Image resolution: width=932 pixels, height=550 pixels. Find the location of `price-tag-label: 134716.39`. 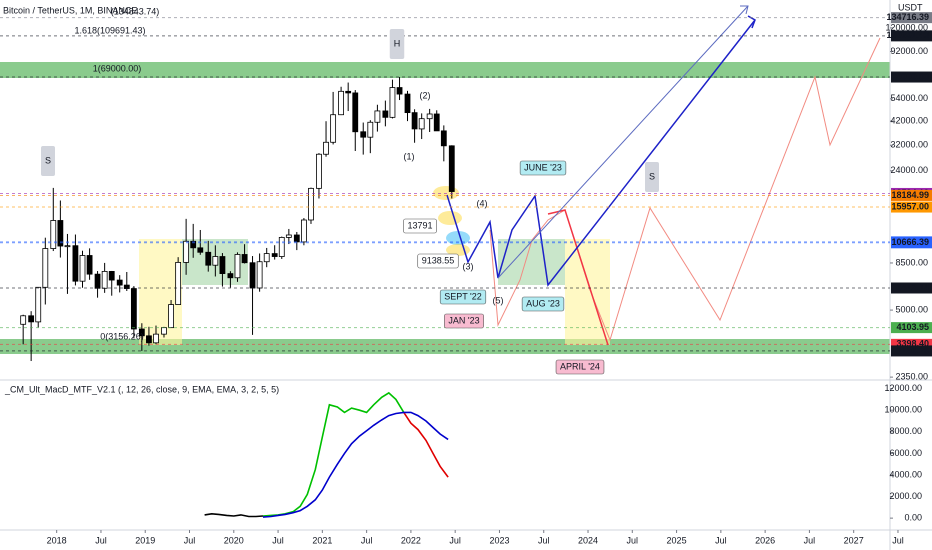

price-tag-label: 134716.39 is located at coordinates (907, 17).